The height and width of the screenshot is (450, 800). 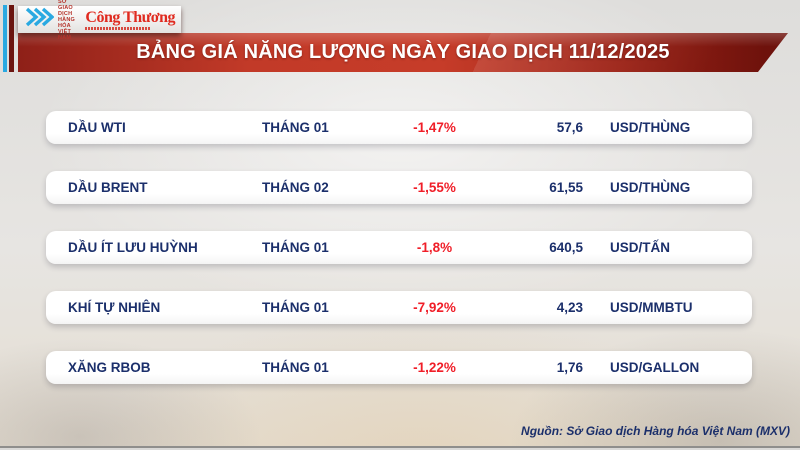 What do you see at coordinates (11, 38) in the screenshot?
I see `left-accent-stripe-maroon` at bounding box center [11, 38].